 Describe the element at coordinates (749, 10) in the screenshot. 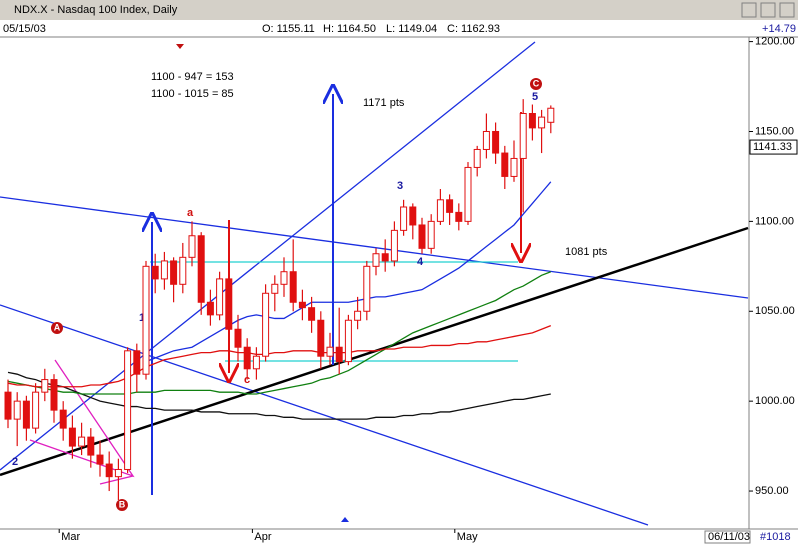

I see `minimize-button` at that location.